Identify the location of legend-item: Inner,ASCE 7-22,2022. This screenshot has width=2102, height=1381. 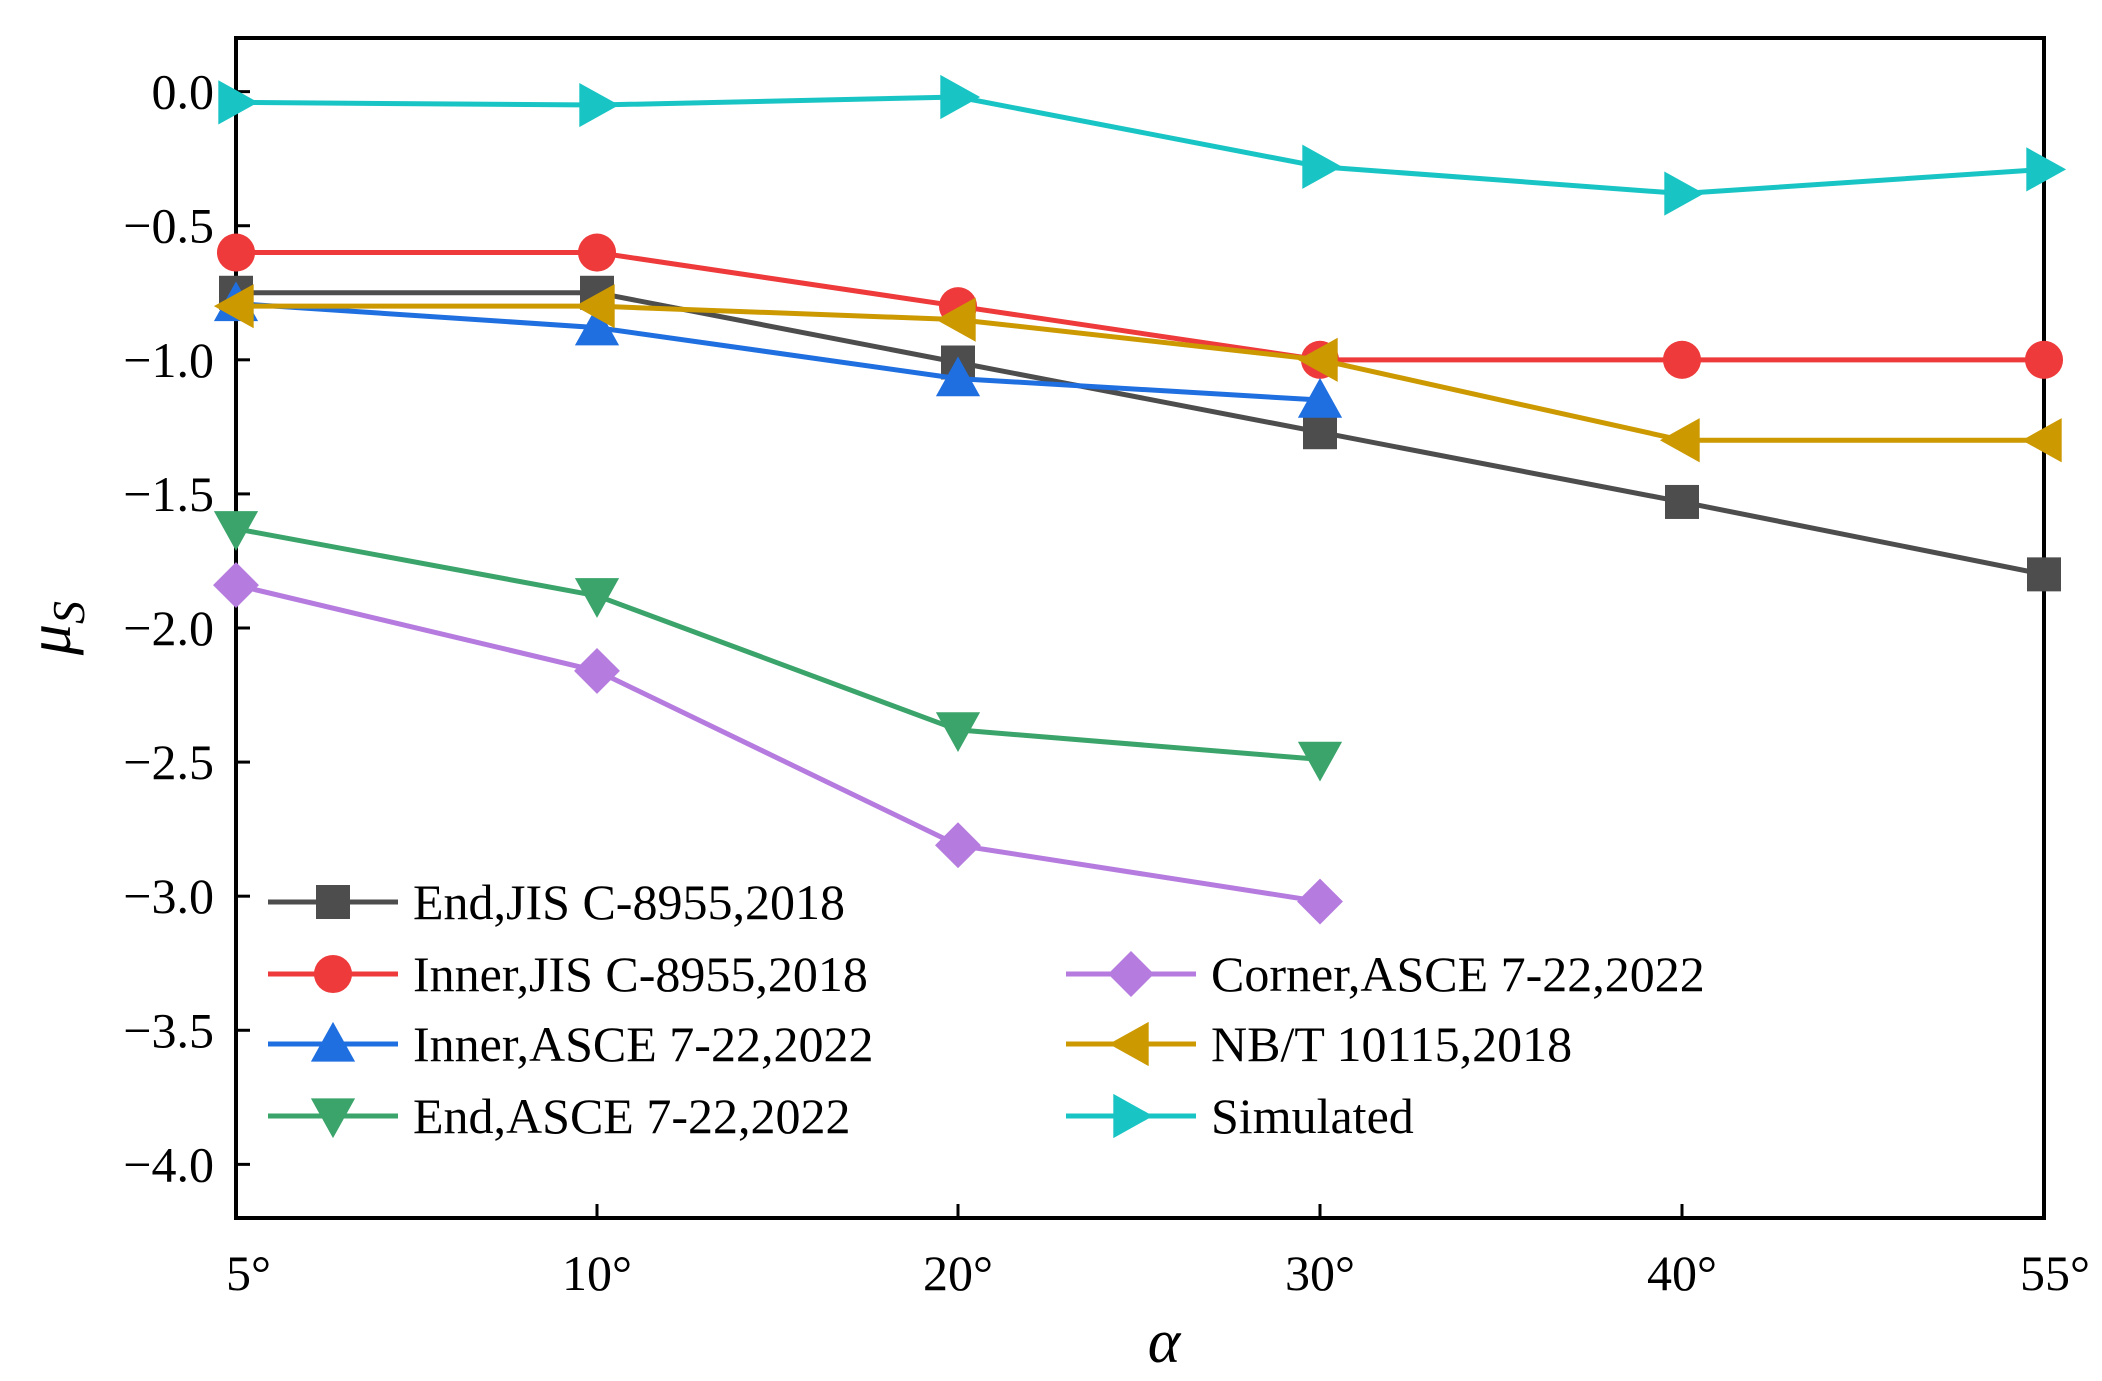
(570, 1044).